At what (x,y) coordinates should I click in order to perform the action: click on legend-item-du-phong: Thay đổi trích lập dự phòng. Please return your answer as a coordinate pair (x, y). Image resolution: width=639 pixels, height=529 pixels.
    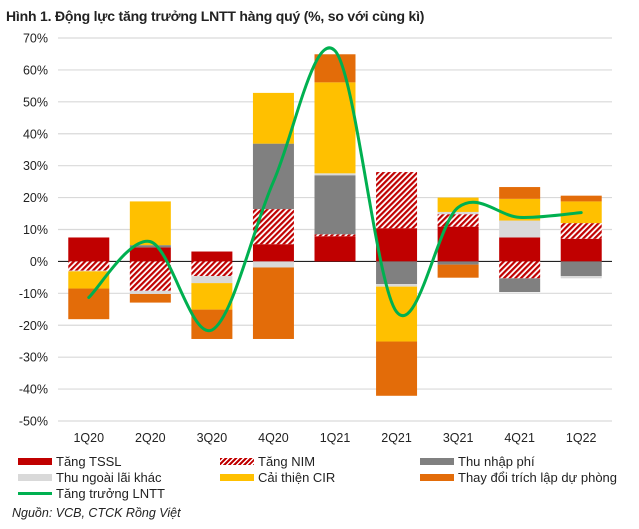
    Looking at the image, I should click on (518, 477).